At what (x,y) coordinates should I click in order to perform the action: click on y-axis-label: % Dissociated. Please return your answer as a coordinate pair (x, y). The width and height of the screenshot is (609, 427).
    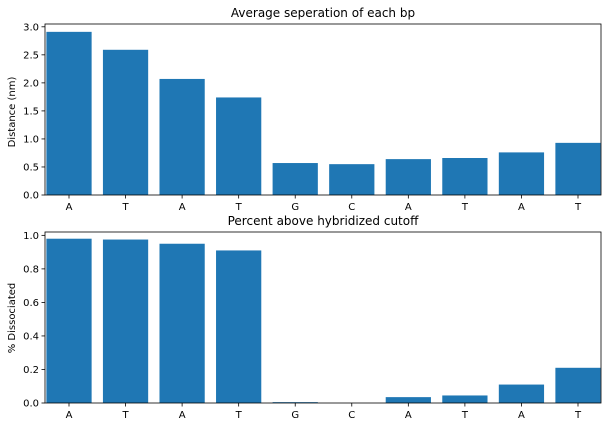
    Looking at the image, I should click on (12, 318).